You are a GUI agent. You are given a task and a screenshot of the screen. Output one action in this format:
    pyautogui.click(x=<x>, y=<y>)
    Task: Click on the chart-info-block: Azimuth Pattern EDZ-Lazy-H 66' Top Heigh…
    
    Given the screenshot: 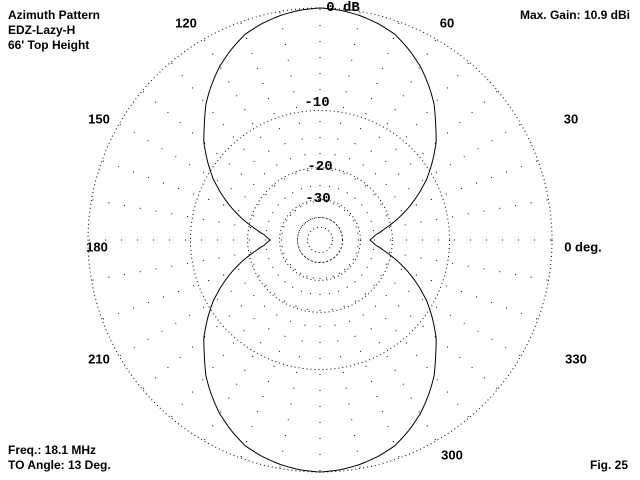 What is the action you would take?
    pyautogui.click(x=54, y=30)
    